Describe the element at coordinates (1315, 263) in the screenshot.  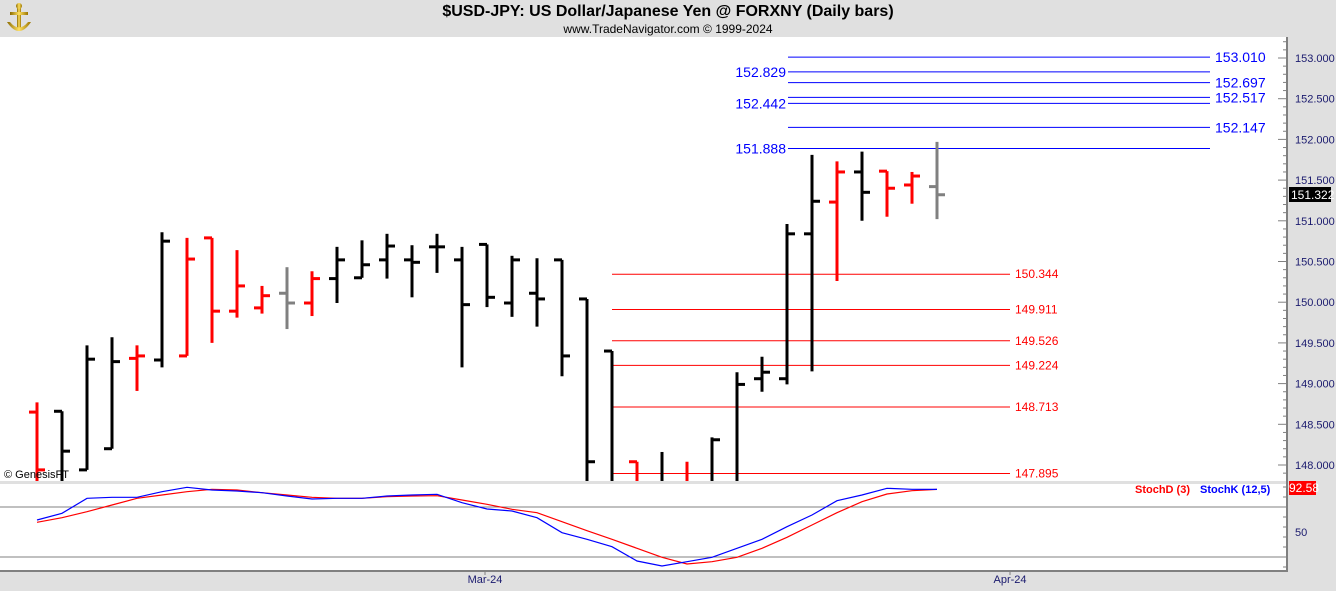
I see `price-tick-label: 150.500` at that location.